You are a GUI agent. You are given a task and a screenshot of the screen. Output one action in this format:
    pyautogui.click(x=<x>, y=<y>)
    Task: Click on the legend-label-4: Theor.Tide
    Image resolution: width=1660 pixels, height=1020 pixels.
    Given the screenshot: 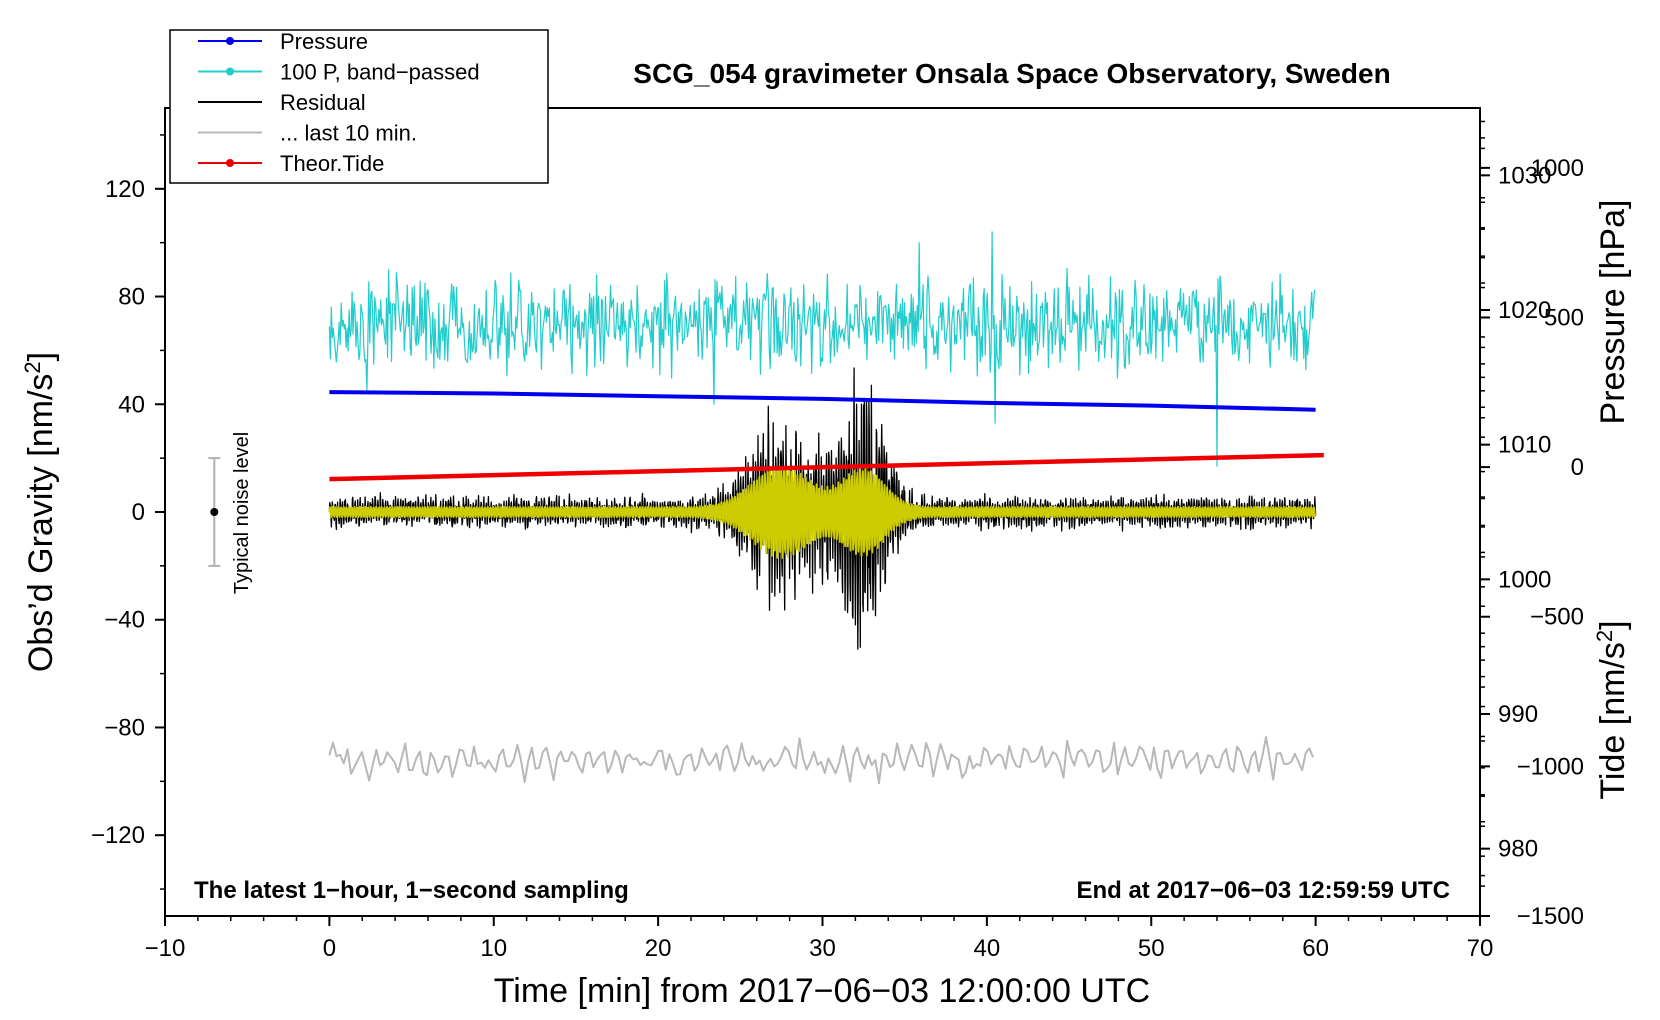 What is the action you would take?
    pyautogui.click(x=332, y=163)
    